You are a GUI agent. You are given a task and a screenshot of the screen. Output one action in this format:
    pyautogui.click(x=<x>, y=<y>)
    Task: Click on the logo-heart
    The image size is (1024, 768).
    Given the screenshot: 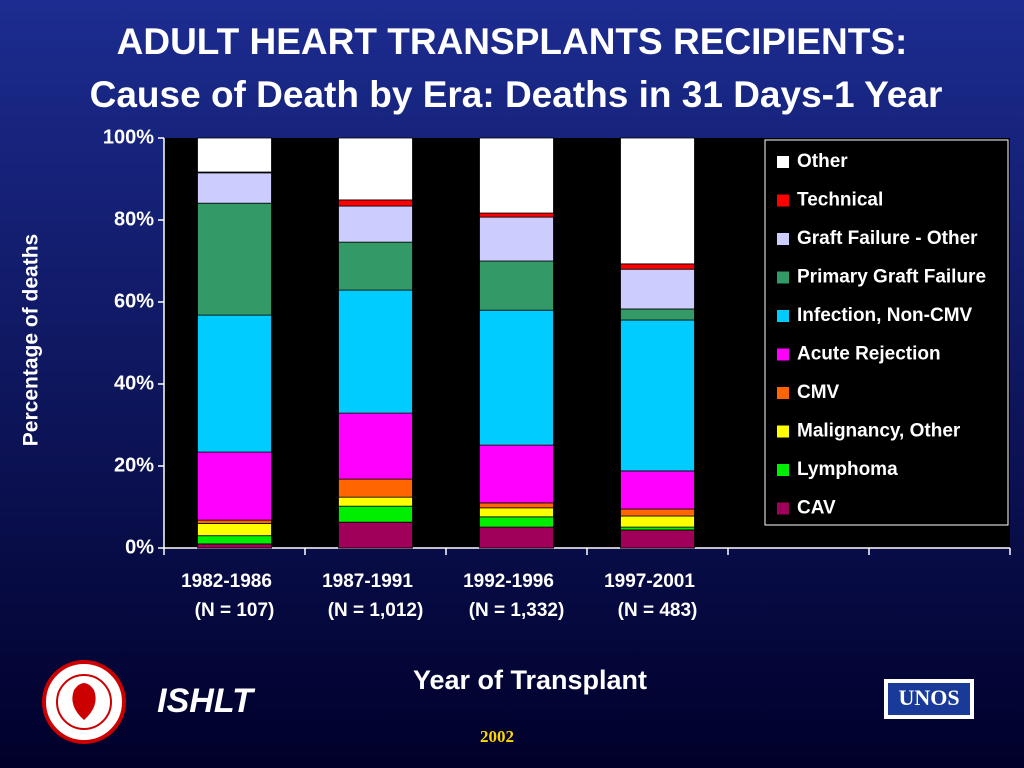 What is the action you would take?
    pyautogui.click(x=84, y=701)
    